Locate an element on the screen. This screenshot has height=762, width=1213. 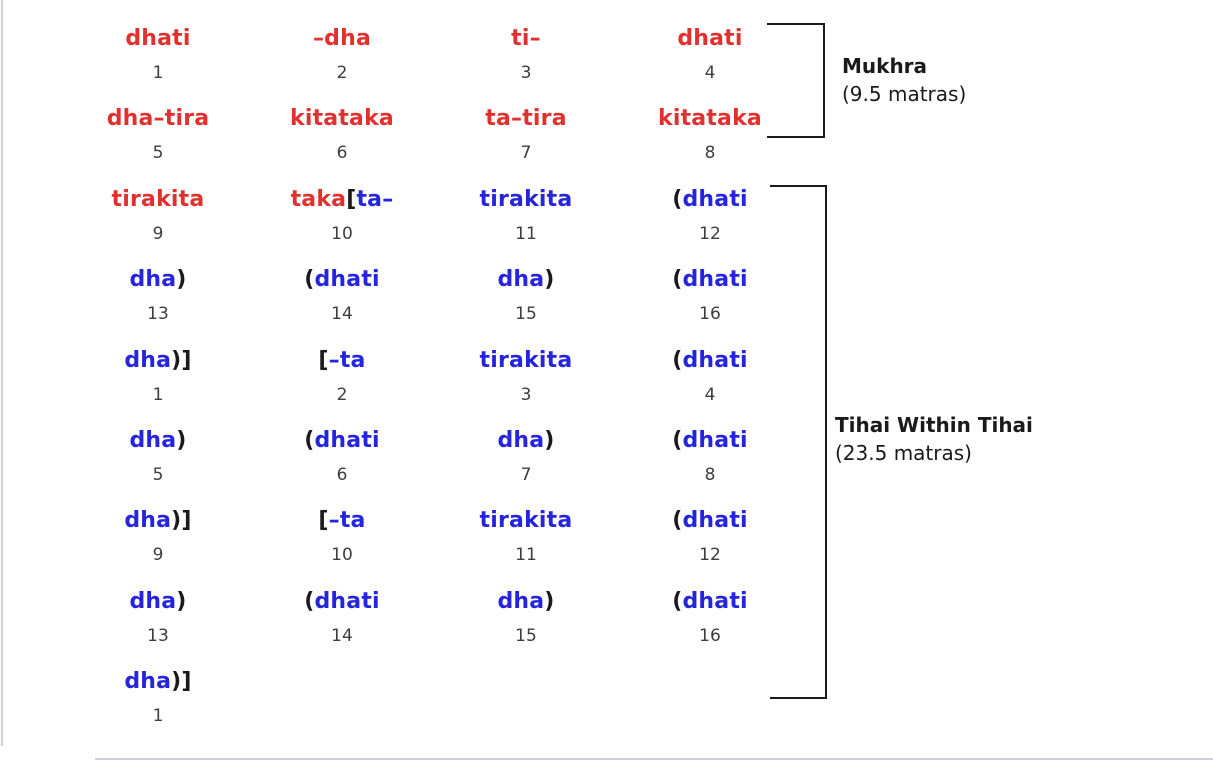
beat-number: 16 is located at coordinates (710, 314).